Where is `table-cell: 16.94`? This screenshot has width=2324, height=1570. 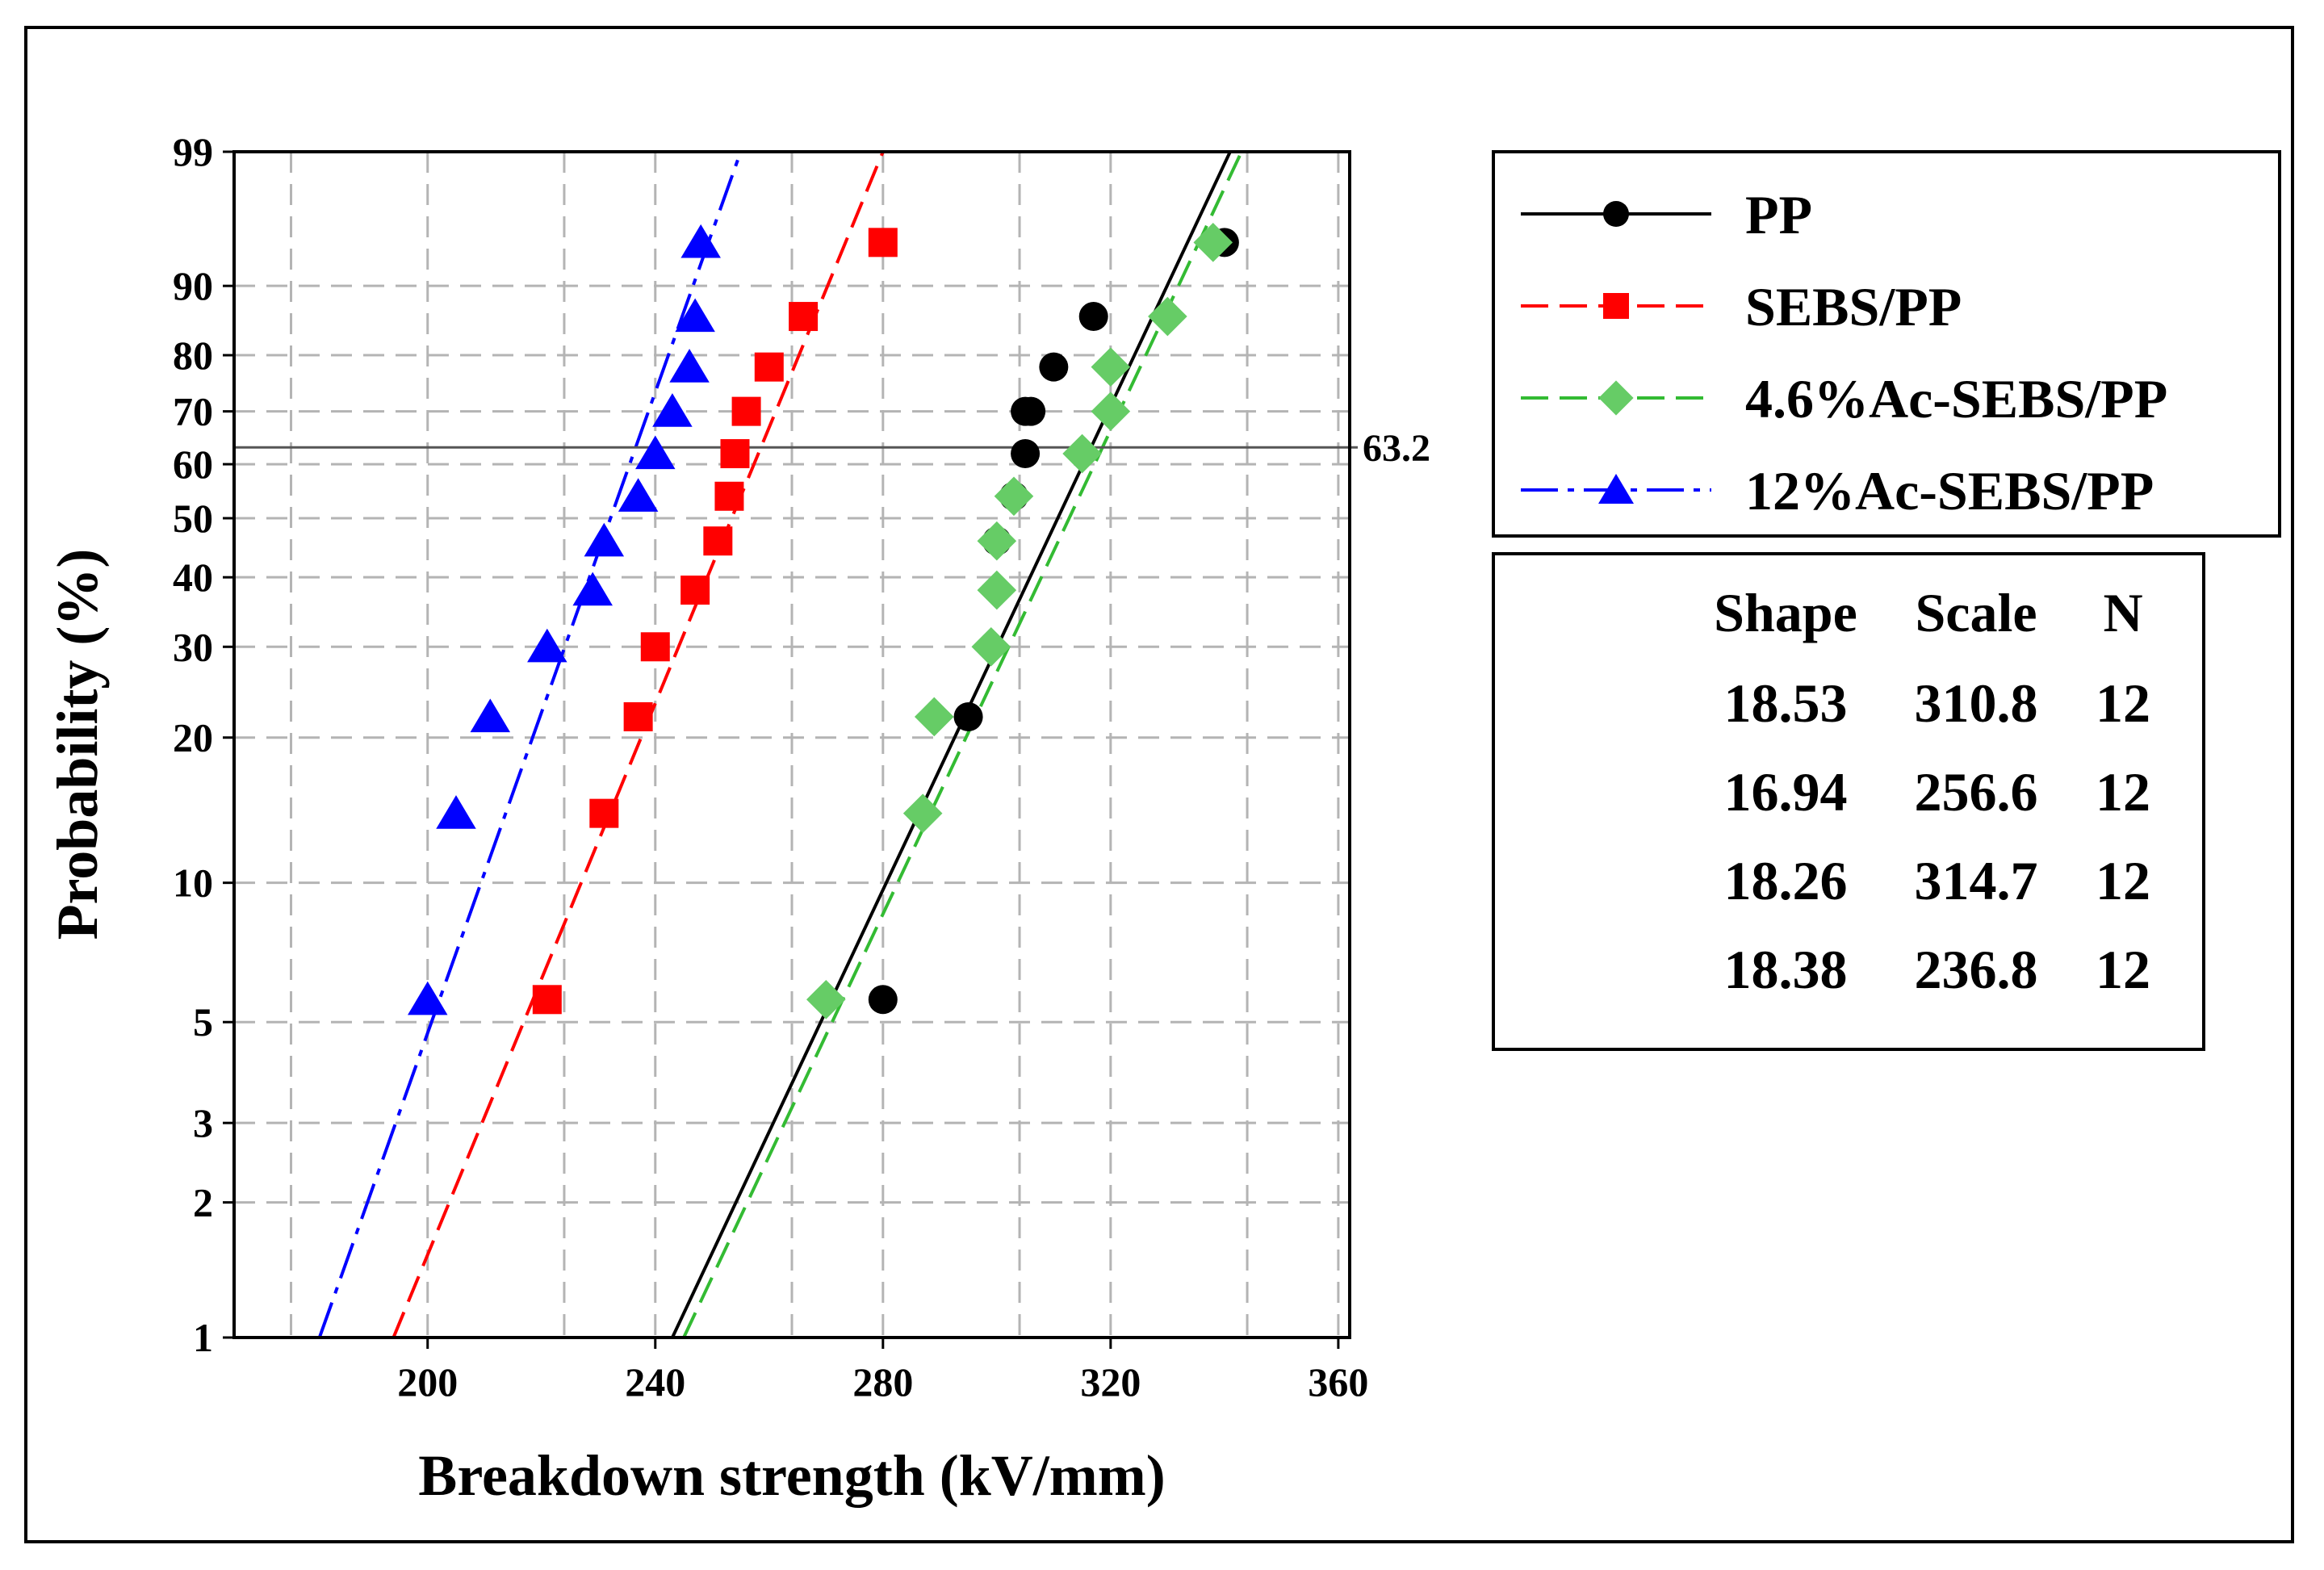
table-cell: 16.94 is located at coordinates (1786, 792).